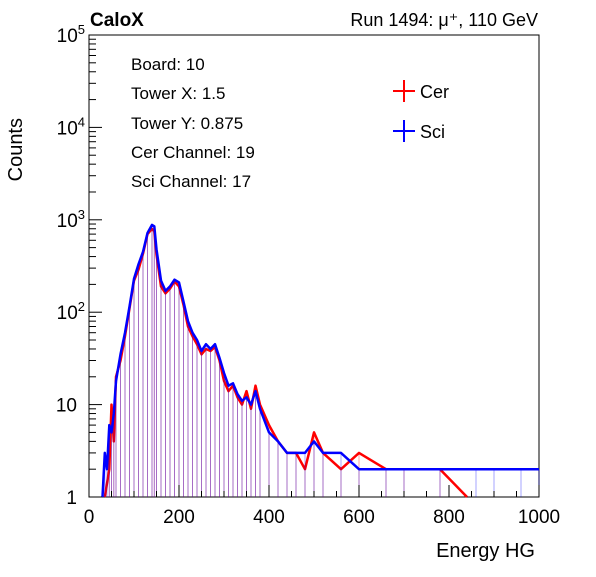  I want to click on x-tick-label: 600, so click(359, 517).